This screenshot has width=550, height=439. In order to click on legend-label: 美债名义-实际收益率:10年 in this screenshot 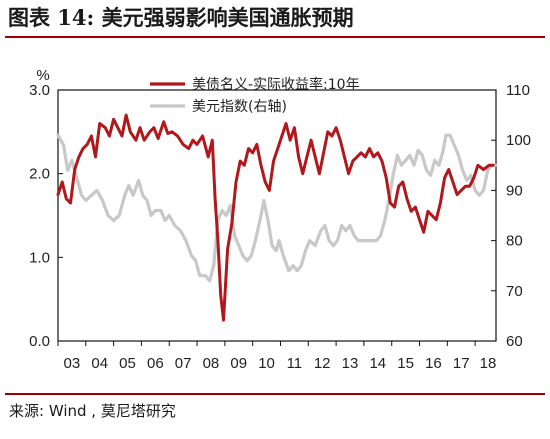, I will do `click(276, 84)`.